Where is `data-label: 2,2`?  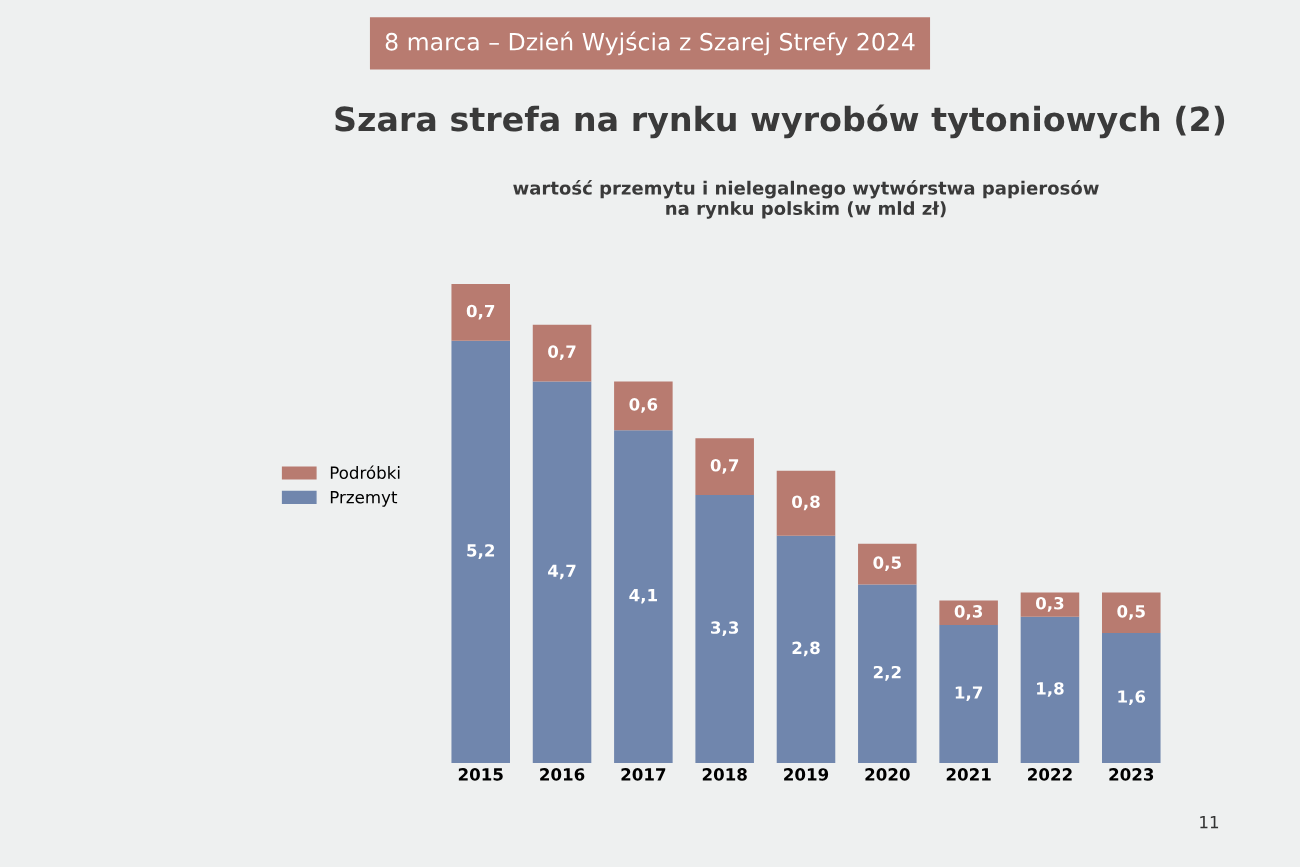
data-label: 2,2 is located at coordinates (887, 673).